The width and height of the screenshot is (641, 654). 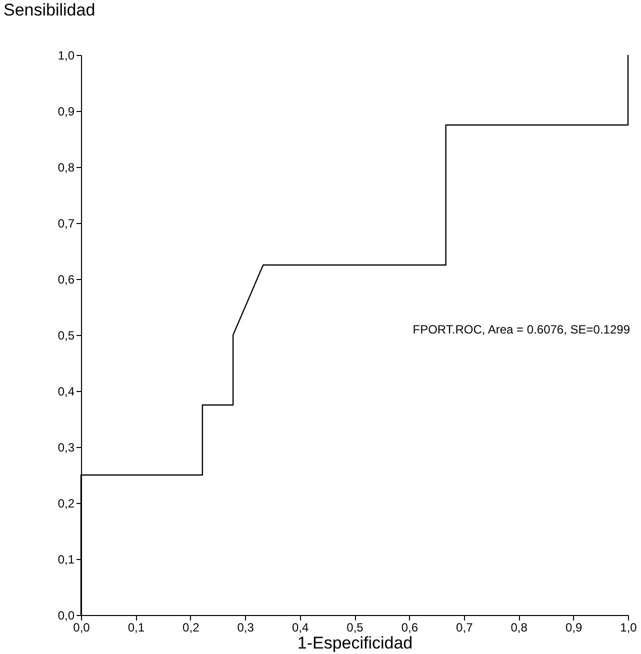 I want to click on y-tick-label: 0,2, so click(x=66, y=503).